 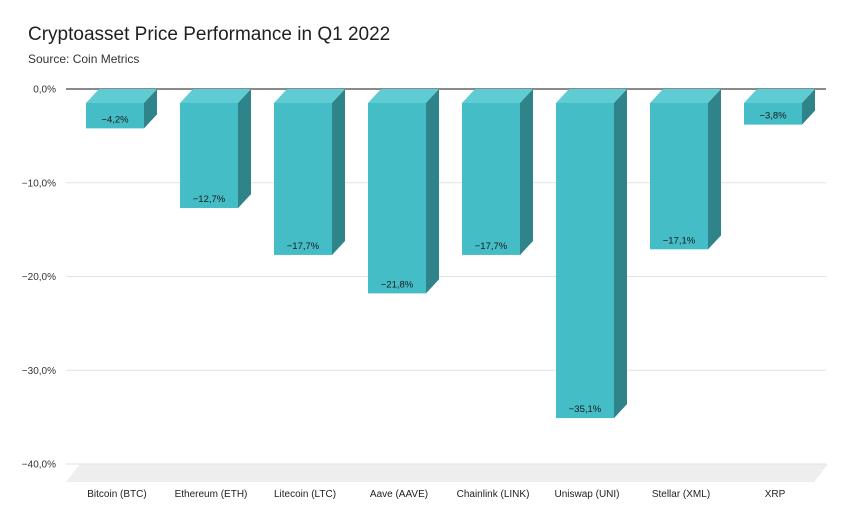 I want to click on data-label: −17,1%, so click(x=679, y=240).